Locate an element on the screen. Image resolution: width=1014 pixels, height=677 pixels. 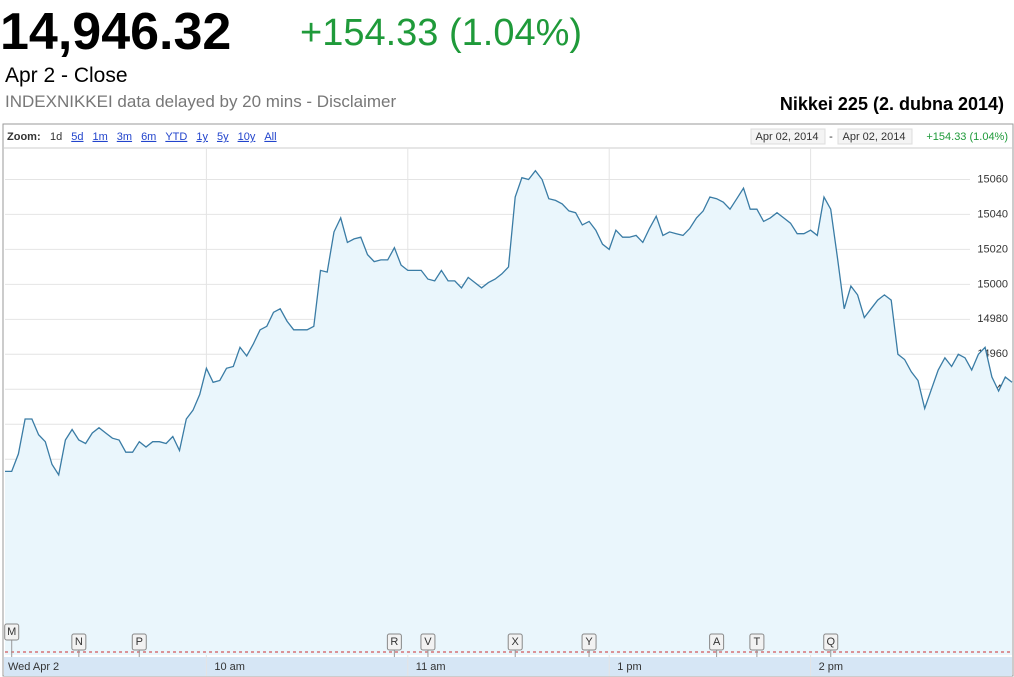
x-tick-label: 11 am is located at coordinates (431, 667).